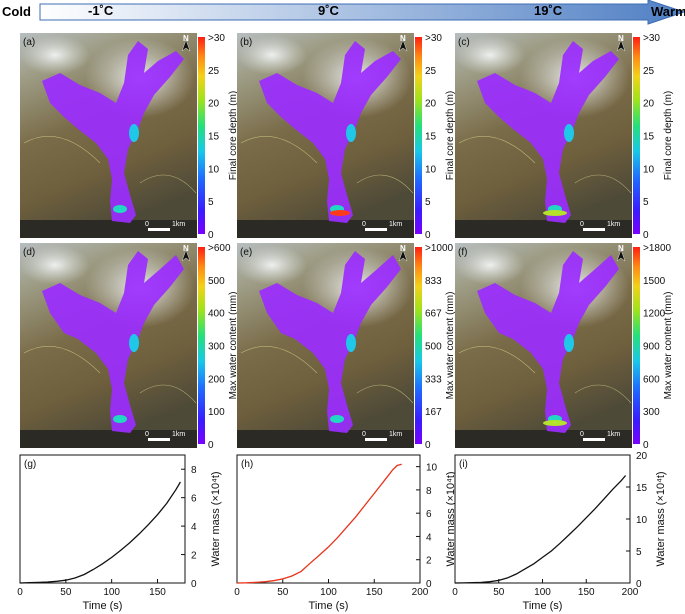 This screenshot has width=685, height=614. What do you see at coordinates (433, 347) in the screenshot?
I see `colorbar-tick-label: 500` at bounding box center [433, 347].